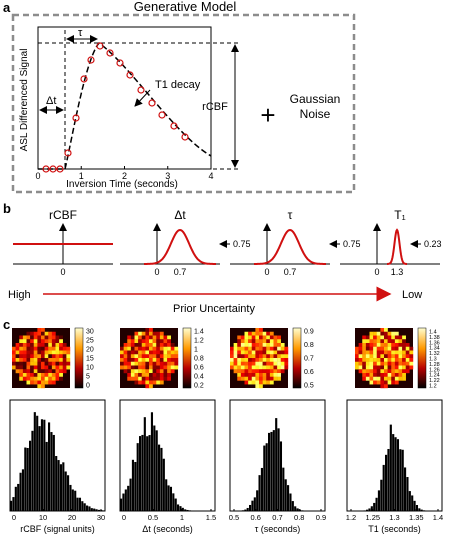  I want to click on signal-curve, so click(125, 105).